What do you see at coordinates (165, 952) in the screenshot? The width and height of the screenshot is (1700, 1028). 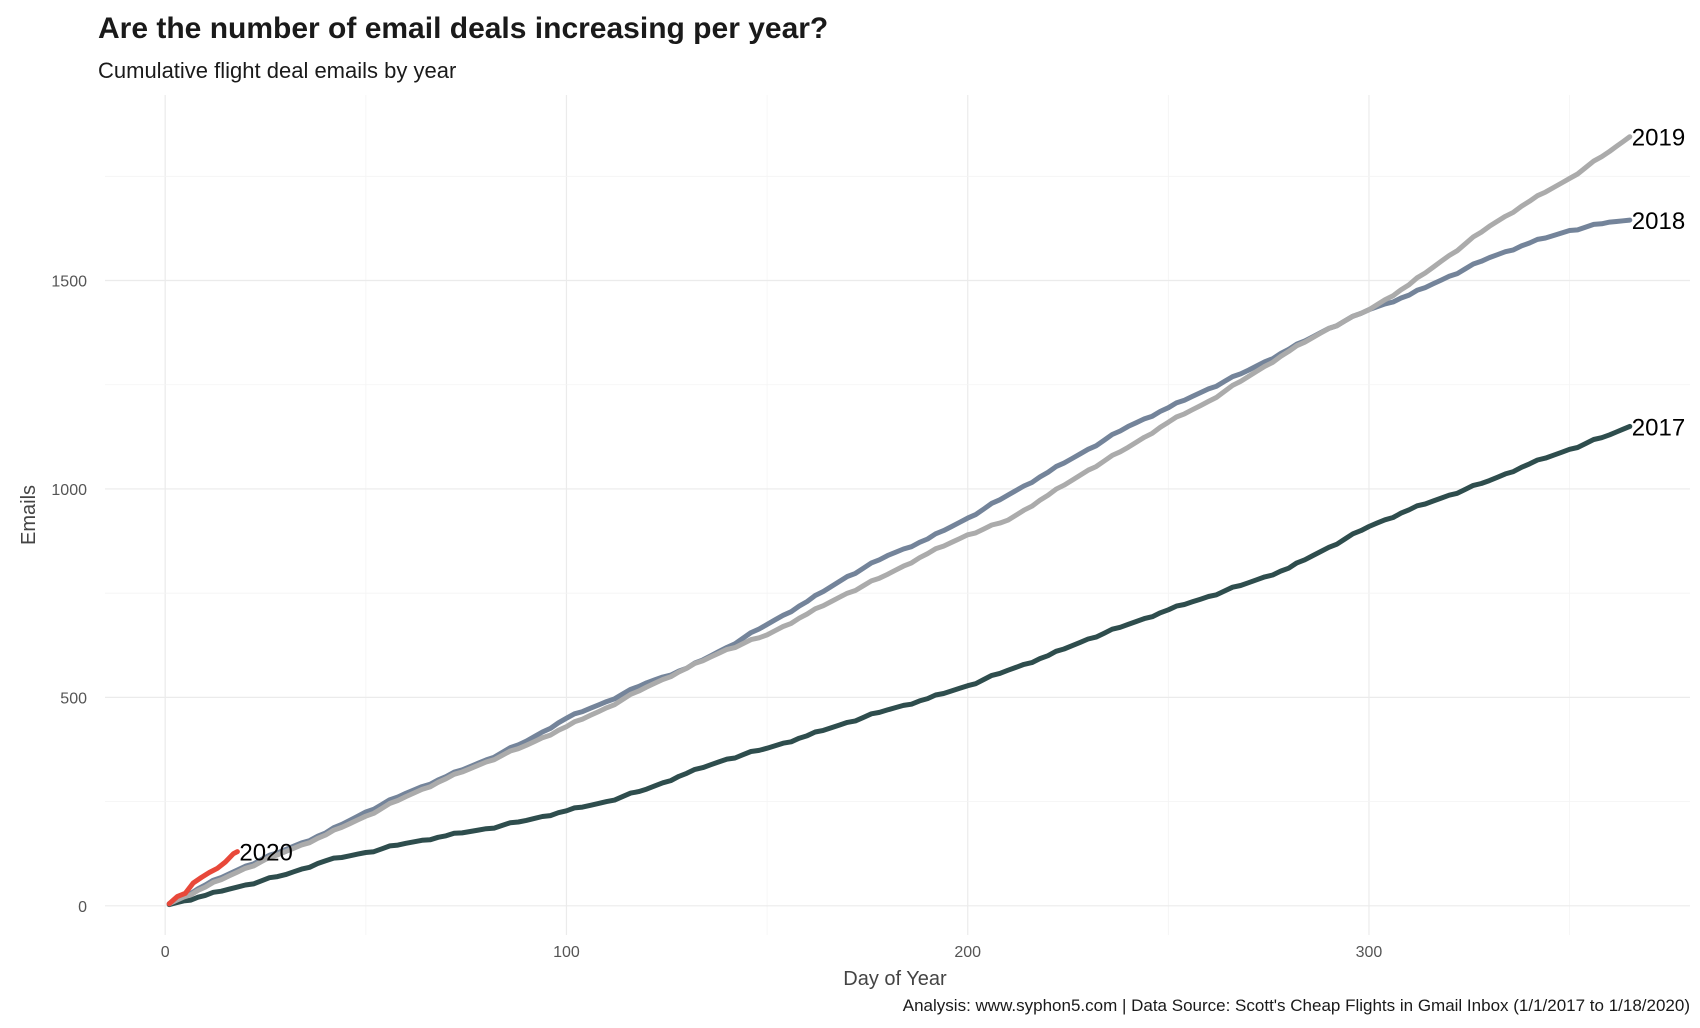 I see `x-tick-label: 0` at bounding box center [165, 952].